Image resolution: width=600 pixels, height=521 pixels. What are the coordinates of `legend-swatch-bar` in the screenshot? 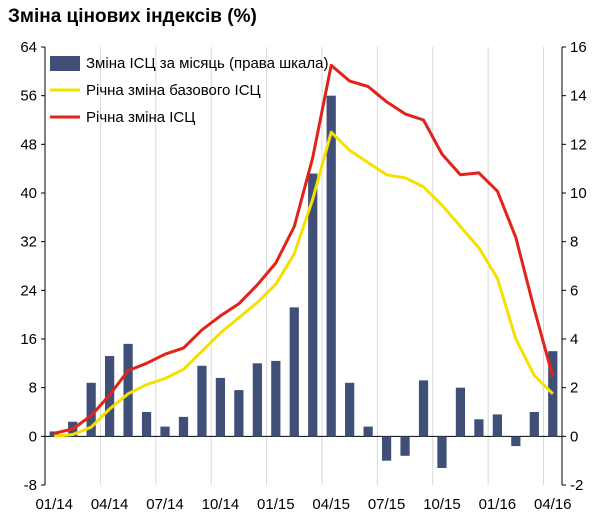 It's located at (65, 63).